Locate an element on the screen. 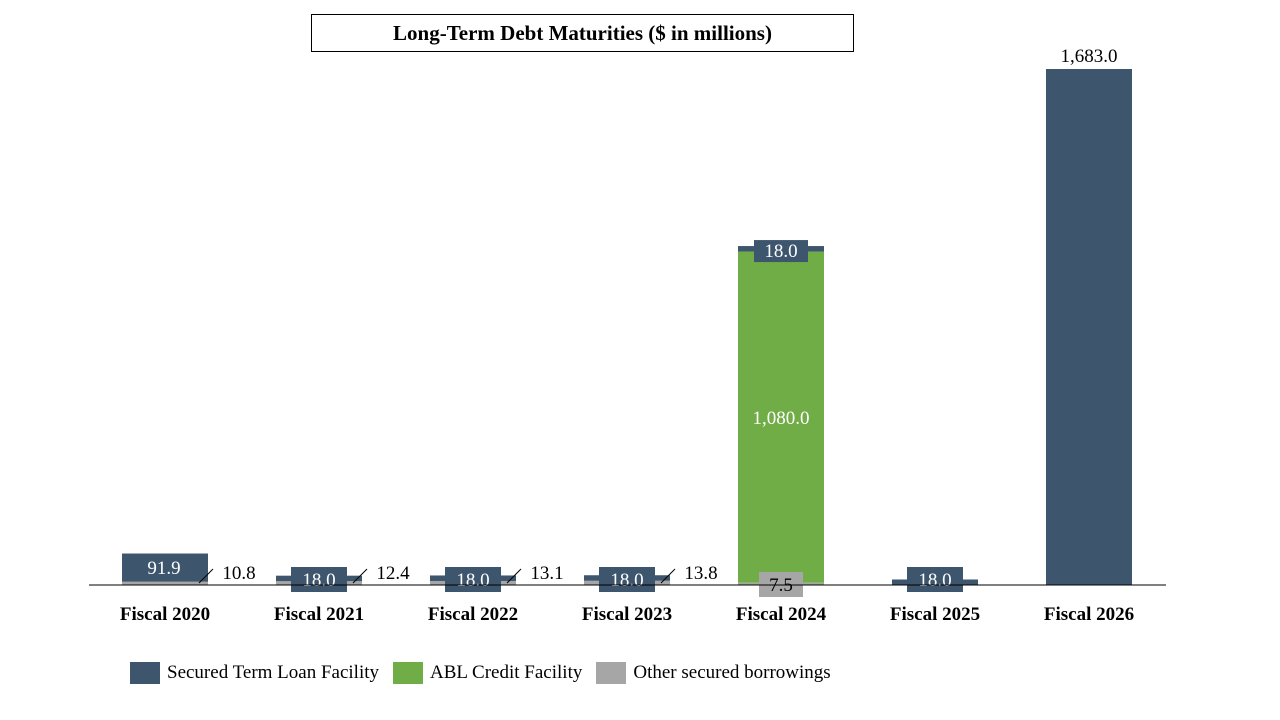 This screenshot has height=720, width=1280. data-label-other-secured-fiscal-2022: 13.1 is located at coordinates (546, 573).